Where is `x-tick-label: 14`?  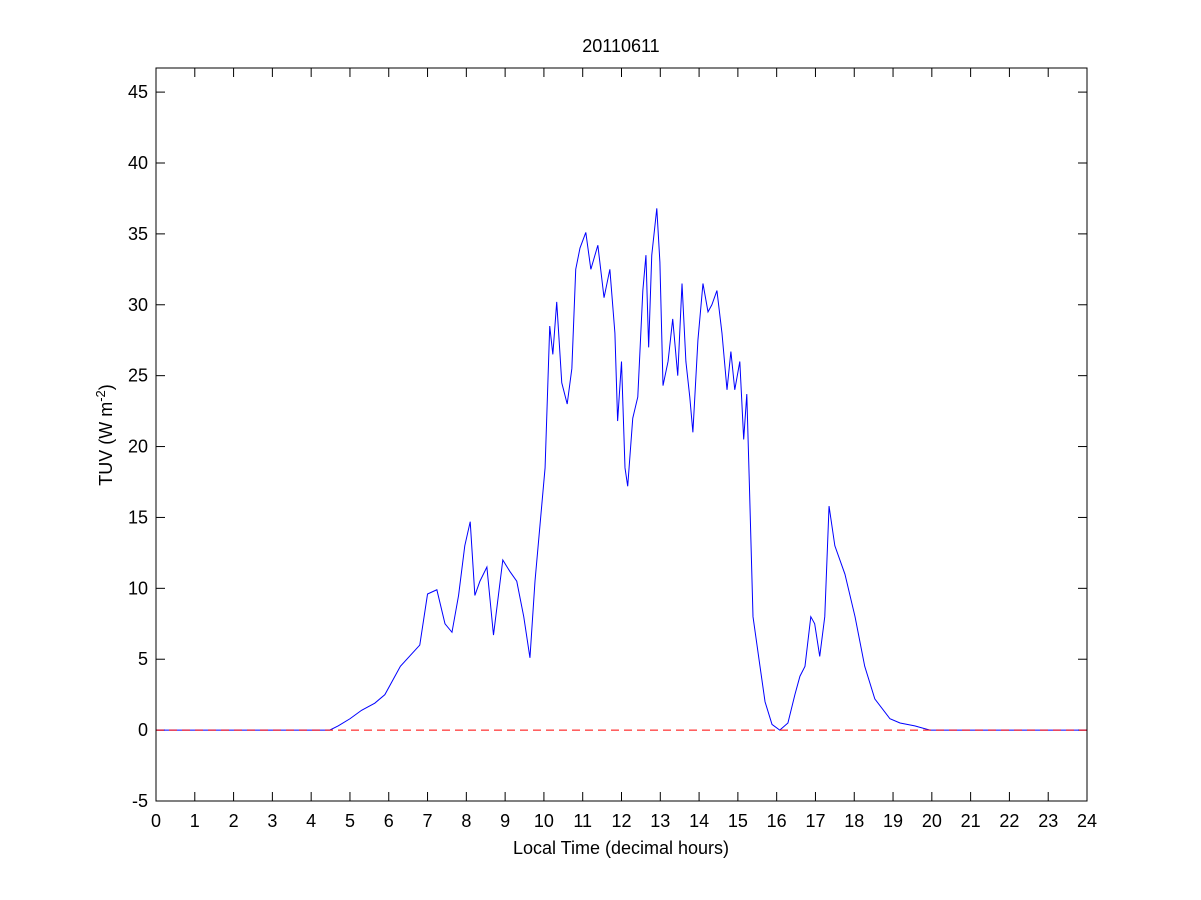 x-tick-label: 14 is located at coordinates (699, 821).